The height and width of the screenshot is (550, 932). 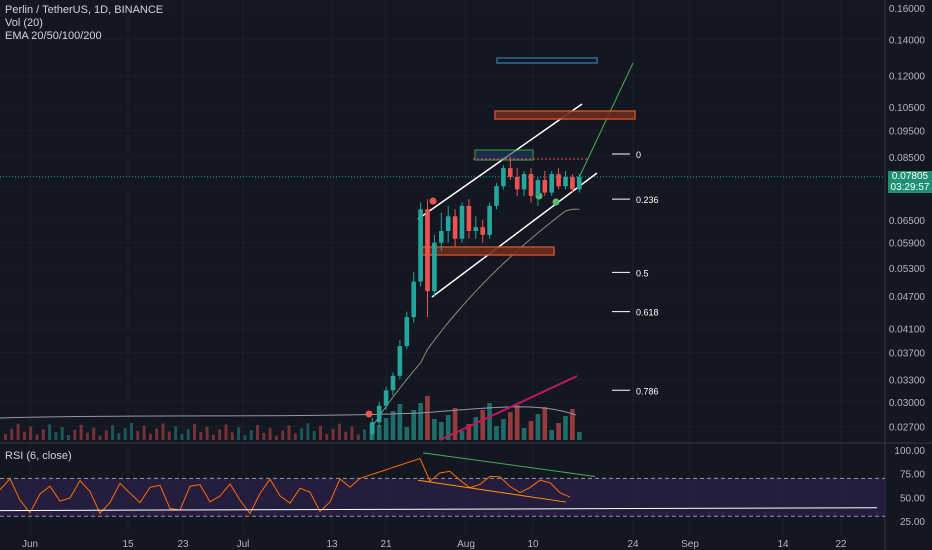 I want to click on rsi-tick-label: 100.00, so click(x=909, y=451).